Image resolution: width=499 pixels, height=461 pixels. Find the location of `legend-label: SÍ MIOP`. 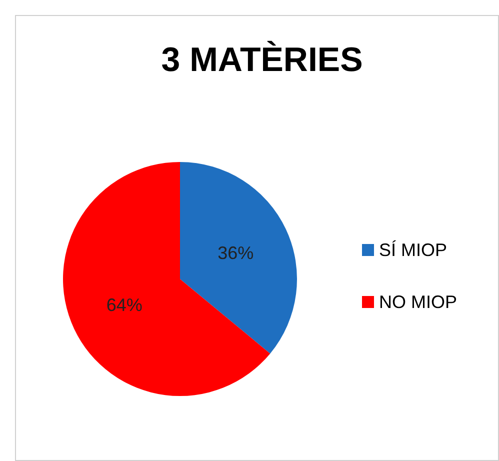

legend-label: SÍ MIOP is located at coordinates (413, 250).